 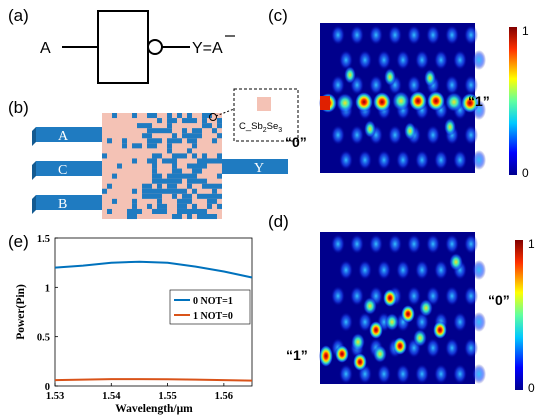 What do you see at coordinates (402, 97) in the screenshot?
I see `field-spots-c` at bounding box center [402, 97].